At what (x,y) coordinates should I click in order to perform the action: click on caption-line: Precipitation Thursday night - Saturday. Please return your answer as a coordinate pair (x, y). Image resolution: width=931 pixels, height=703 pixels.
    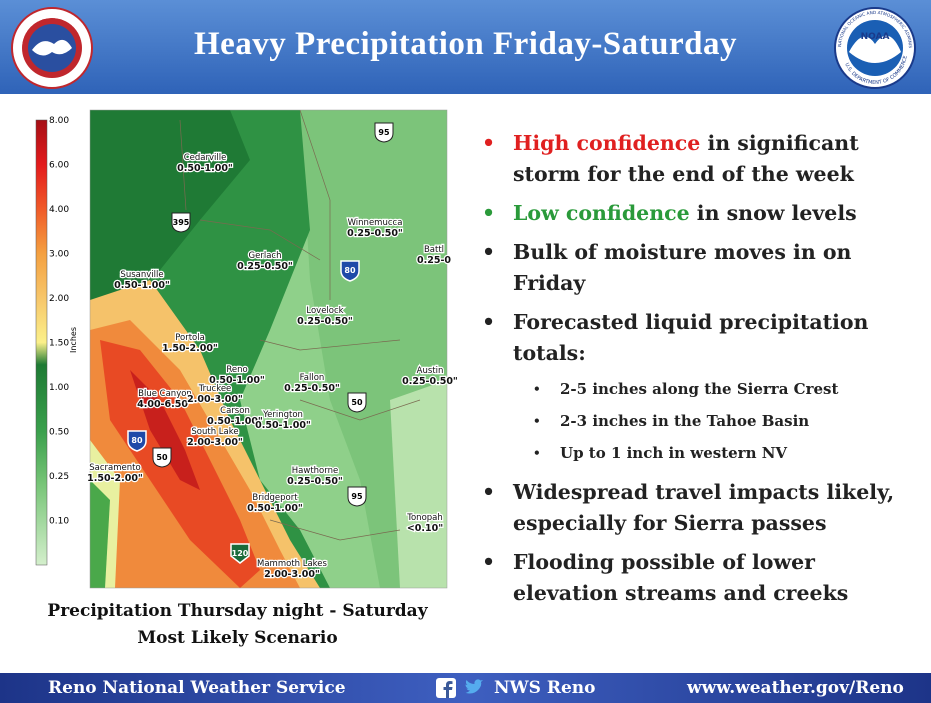
    Looking at the image, I should click on (237, 611).